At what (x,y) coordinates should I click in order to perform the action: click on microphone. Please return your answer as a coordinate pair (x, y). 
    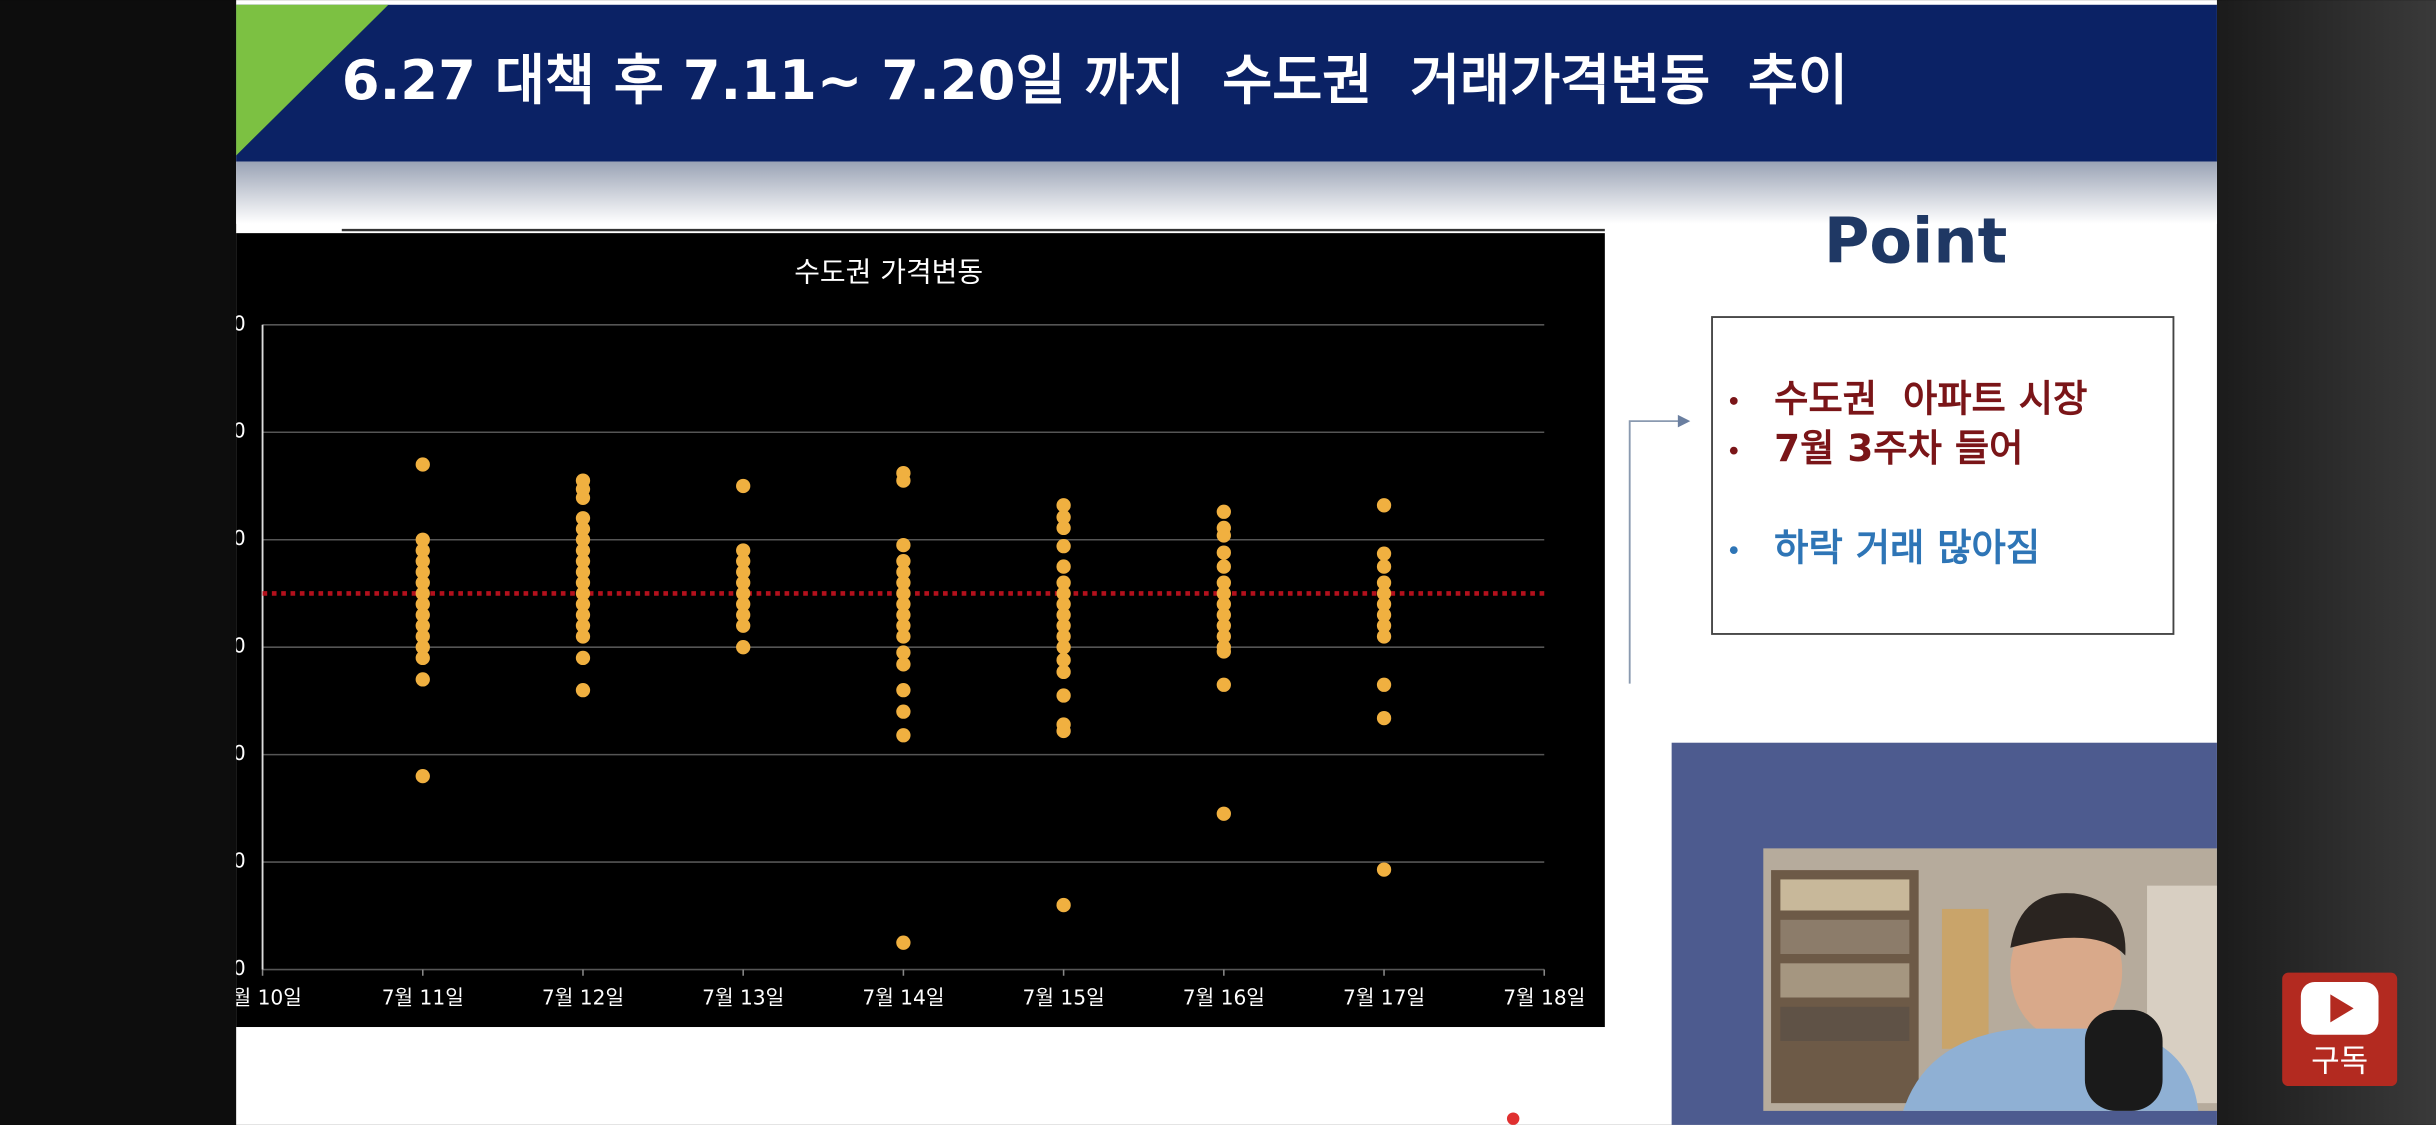
    Looking at the image, I should click on (2123, 1060).